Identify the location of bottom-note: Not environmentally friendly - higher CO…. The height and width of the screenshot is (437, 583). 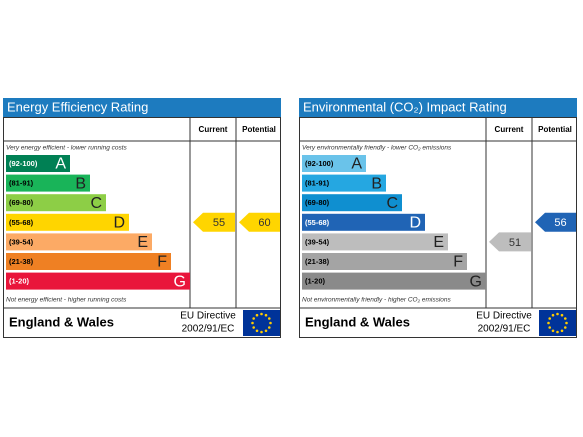
(377, 300).